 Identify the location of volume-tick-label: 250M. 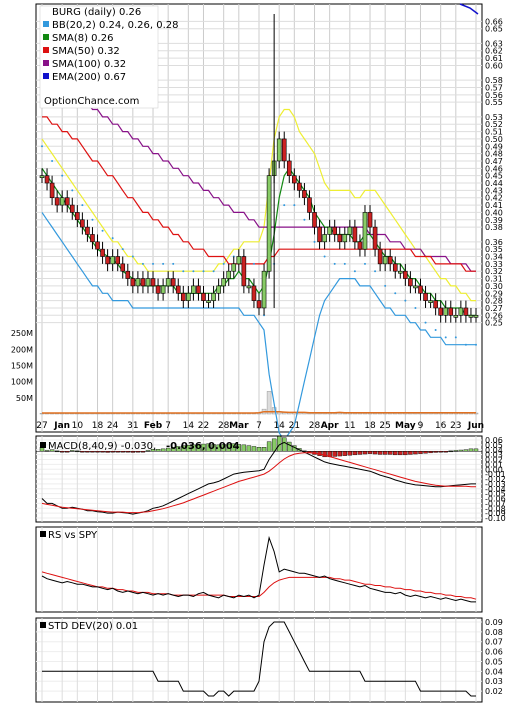
(22, 333).